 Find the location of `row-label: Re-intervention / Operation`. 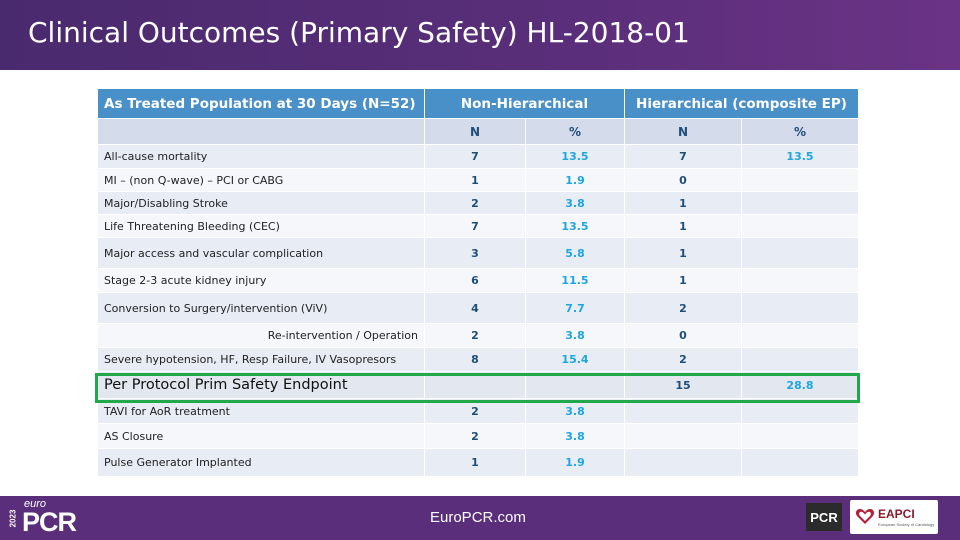

row-label: Re-intervention / Operation is located at coordinates (261, 335).